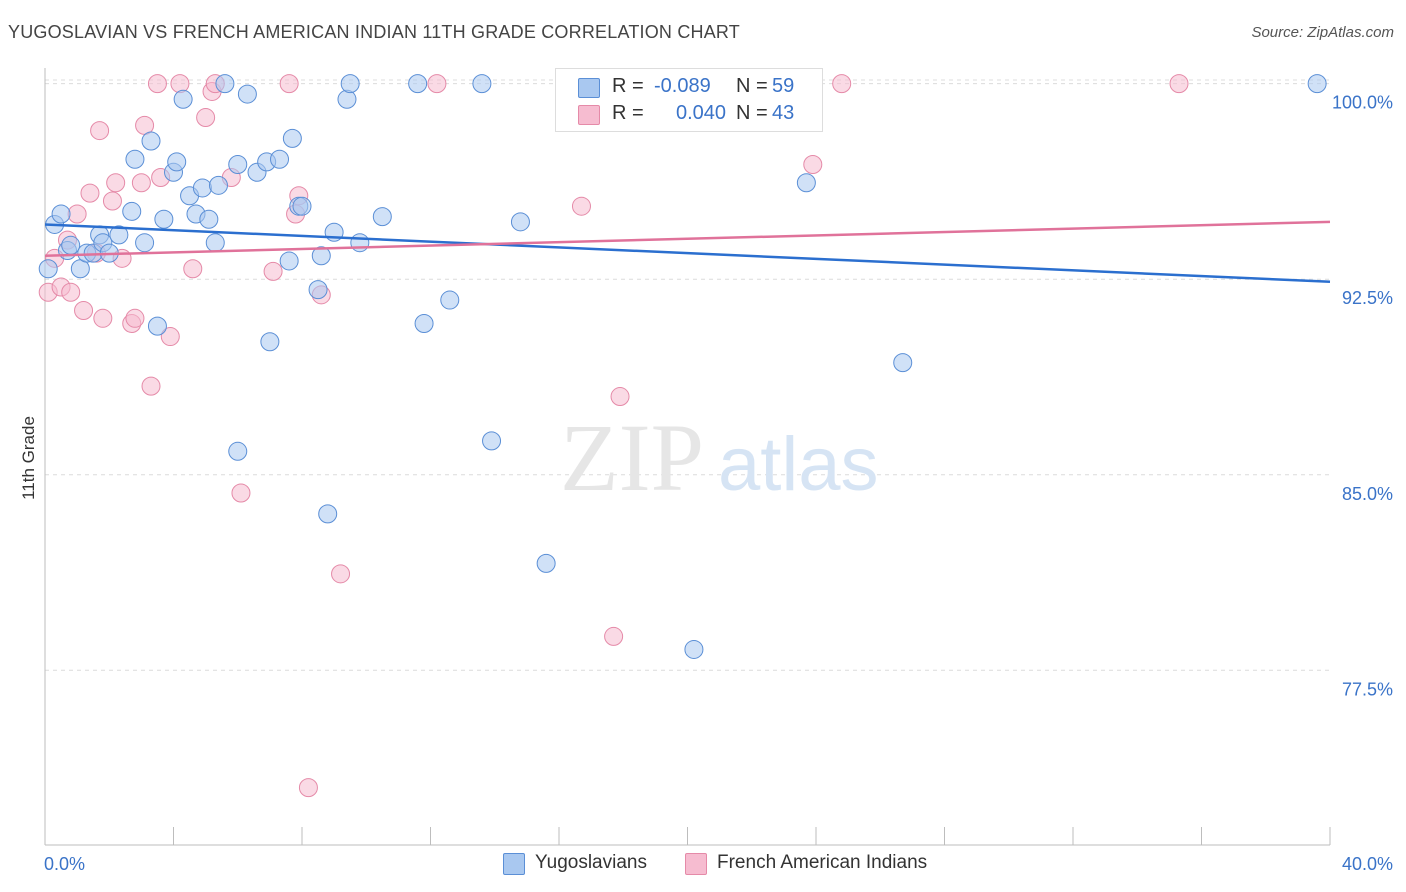 The width and height of the screenshot is (1406, 892). Describe the element at coordinates (783, 86) in the screenshot. I see `legend-n-value: 59` at that location.